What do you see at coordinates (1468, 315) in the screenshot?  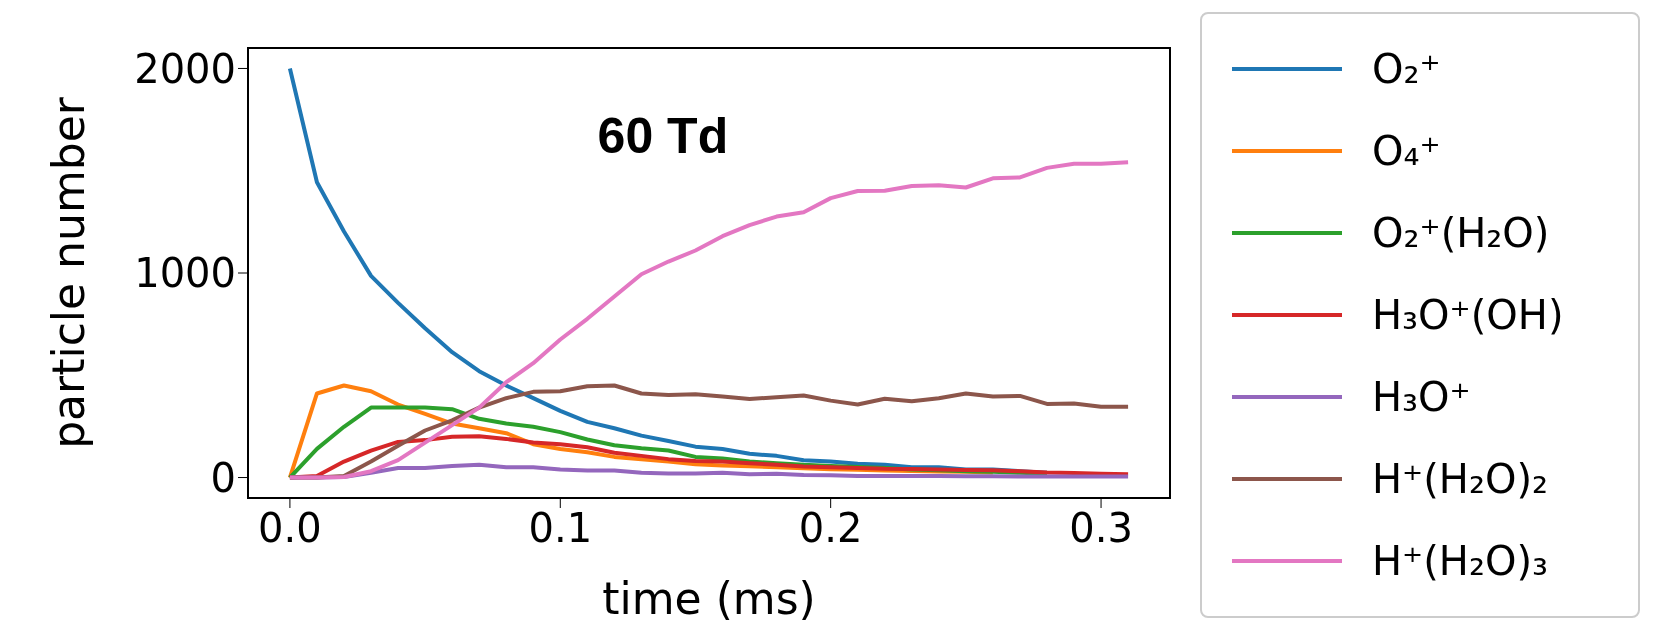 I see `legend-label: H₃O⁺(OH)` at bounding box center [1468, 315].